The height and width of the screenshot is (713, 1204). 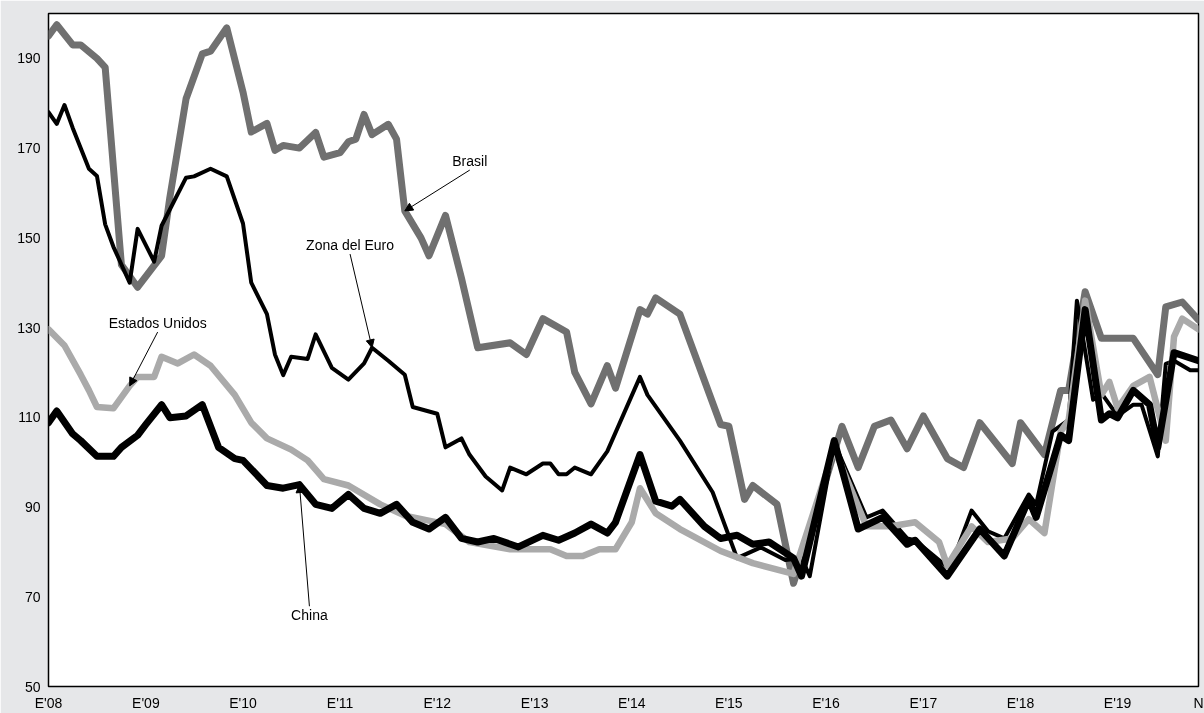 I want to click on x-tick-label: E'19, so click(x=1117, y=702).